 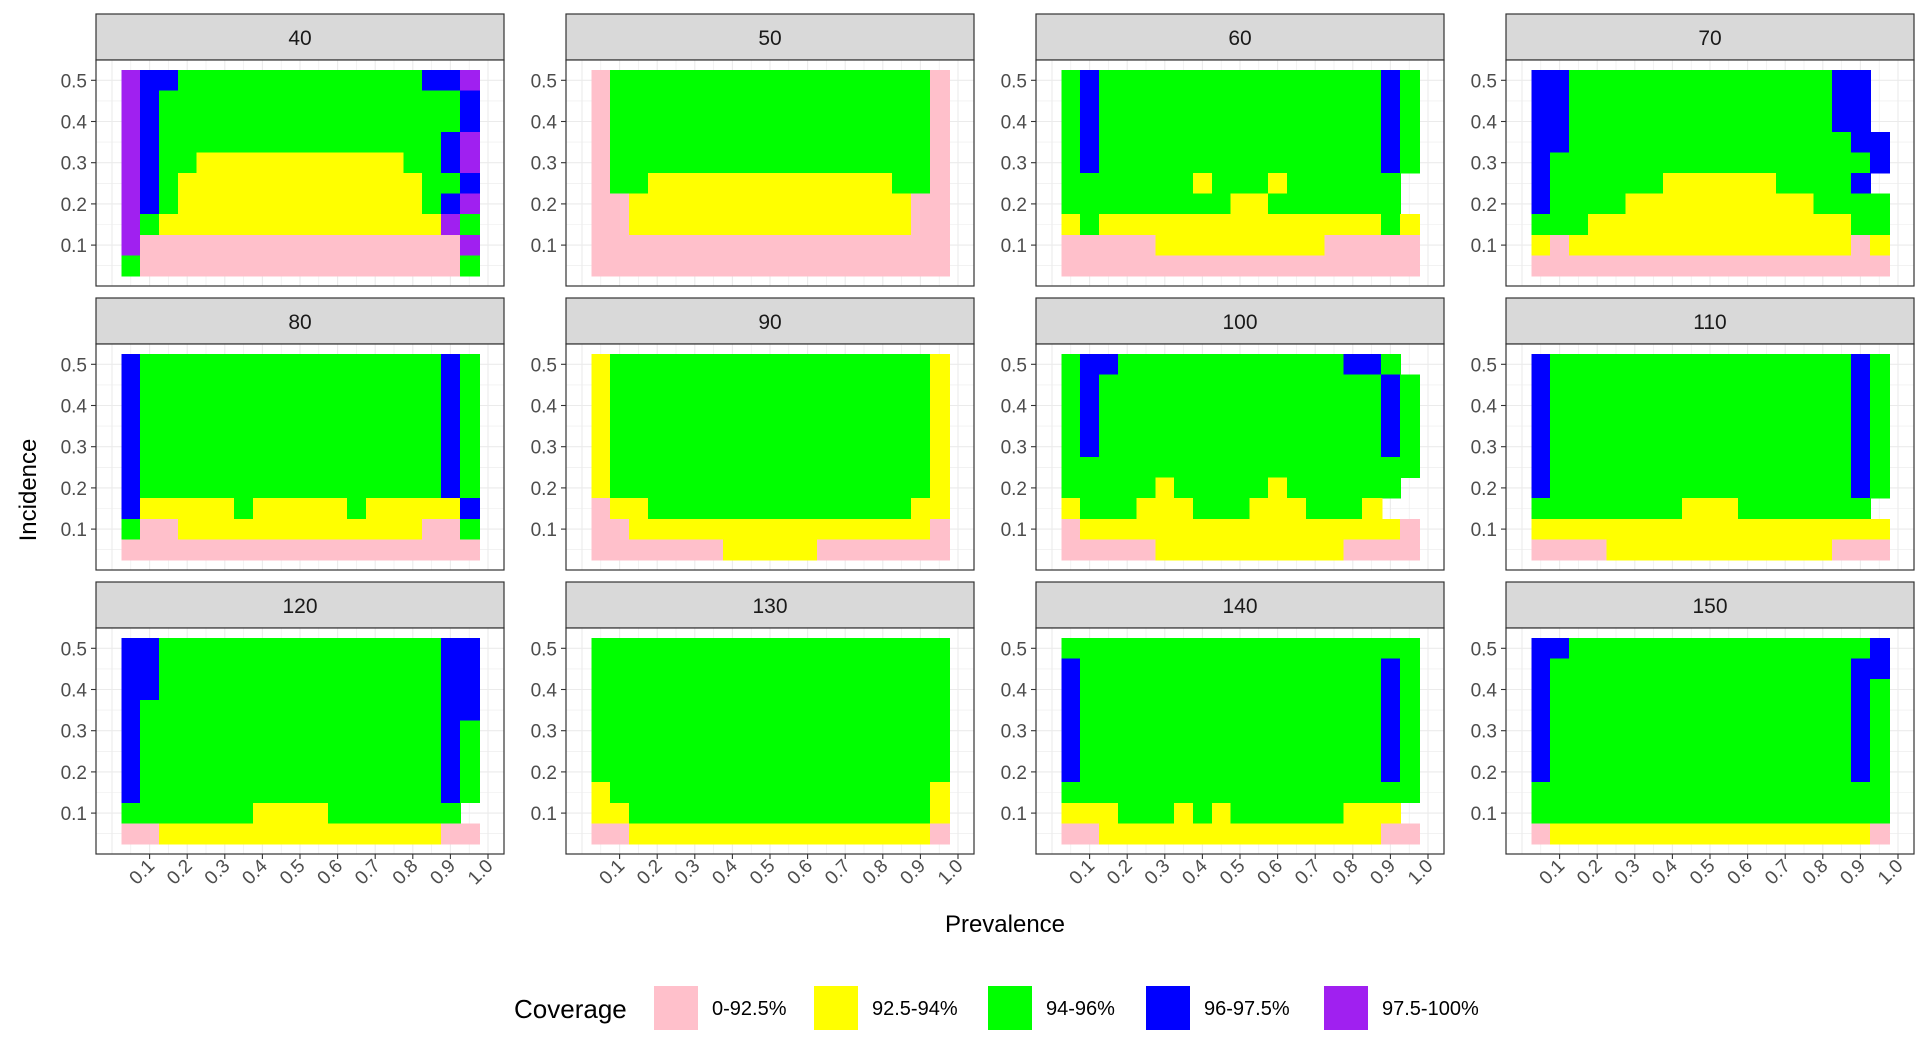 I want to click on x-axis-ticks: 0.1 0.2 0.3 0.4 0.5 0.6 0.7 0.8 0.9 1.0, so click(x=1252, y=871).